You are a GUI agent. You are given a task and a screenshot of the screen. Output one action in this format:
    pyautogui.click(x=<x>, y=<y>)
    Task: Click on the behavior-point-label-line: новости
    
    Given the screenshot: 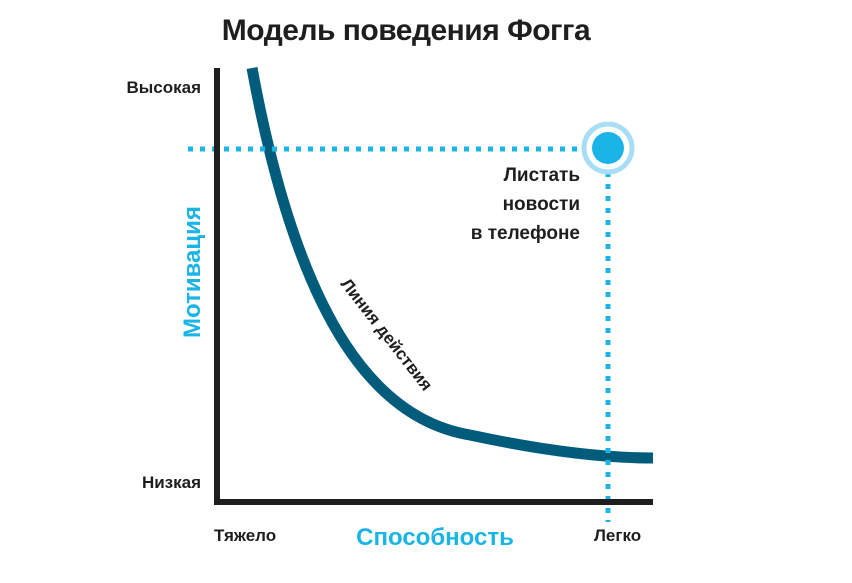 What is the action you would take?
    pyautogui.click(x=541, y=204)
    